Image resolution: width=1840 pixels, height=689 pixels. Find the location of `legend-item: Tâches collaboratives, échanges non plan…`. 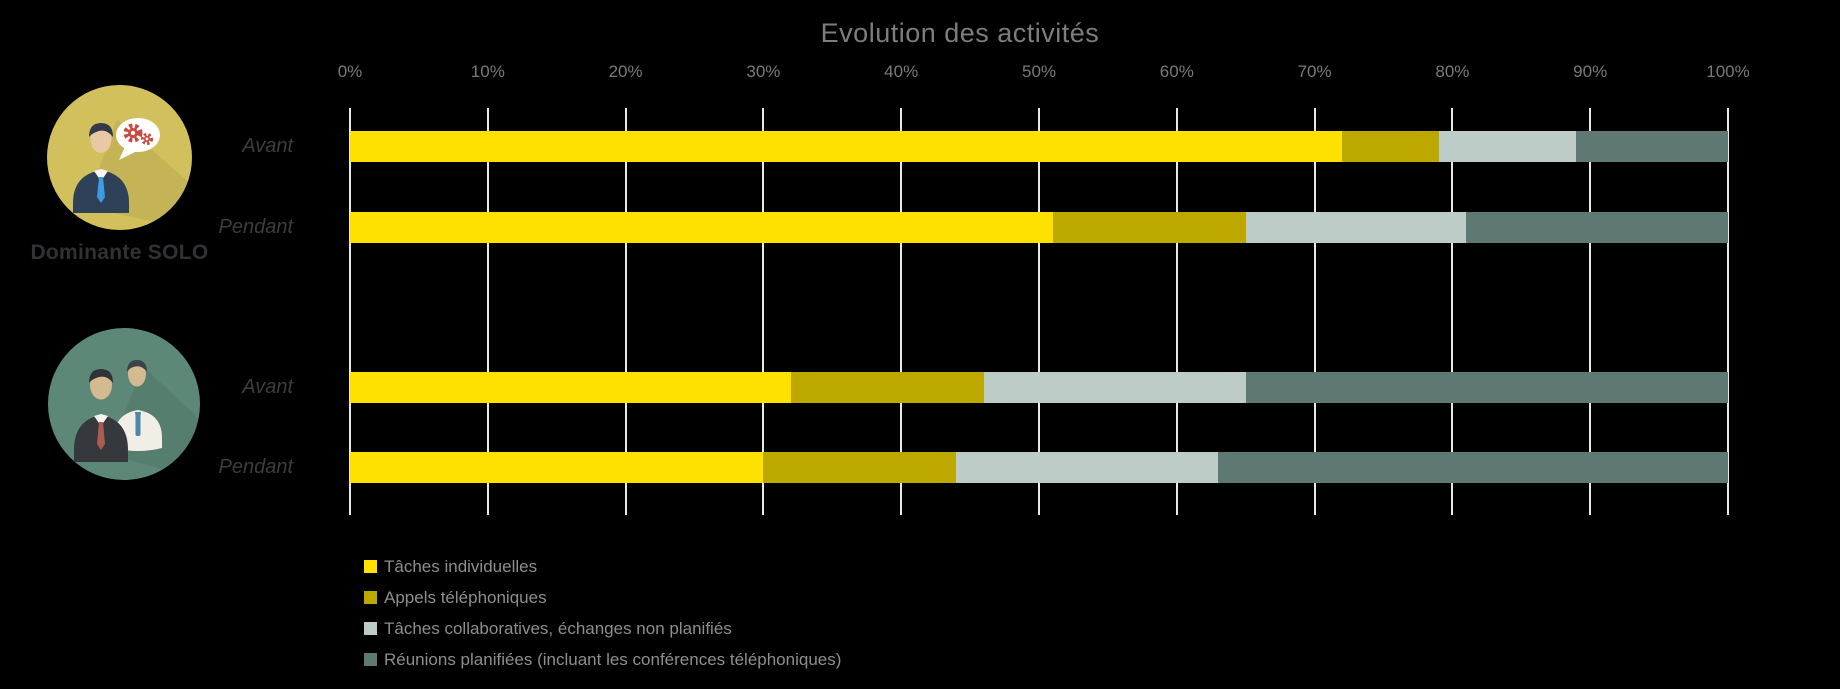

legend-item: Tâches collaboratives, échanges non plan… is located at coordinates (602, 628).